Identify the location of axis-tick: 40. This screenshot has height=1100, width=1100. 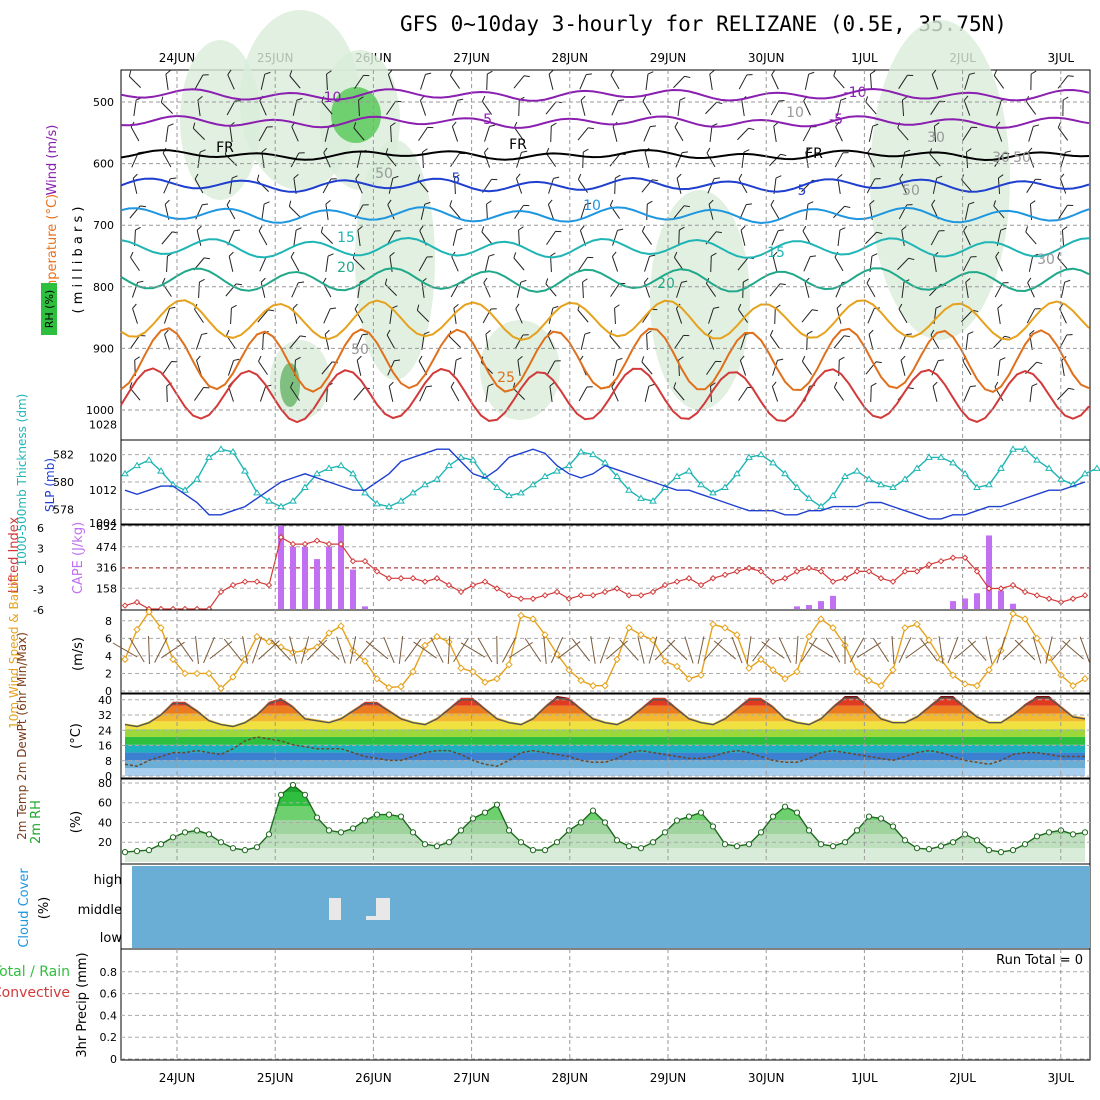
(105, 700).